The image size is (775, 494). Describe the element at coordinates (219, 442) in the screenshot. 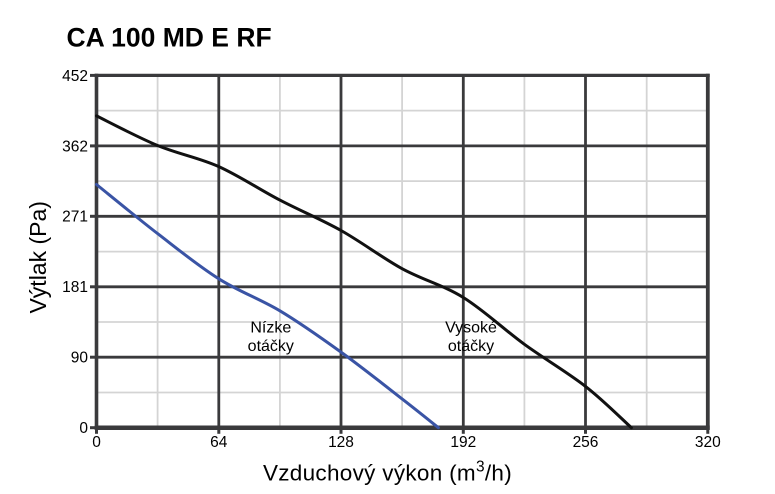

I see `svg-text: 64` at that location.